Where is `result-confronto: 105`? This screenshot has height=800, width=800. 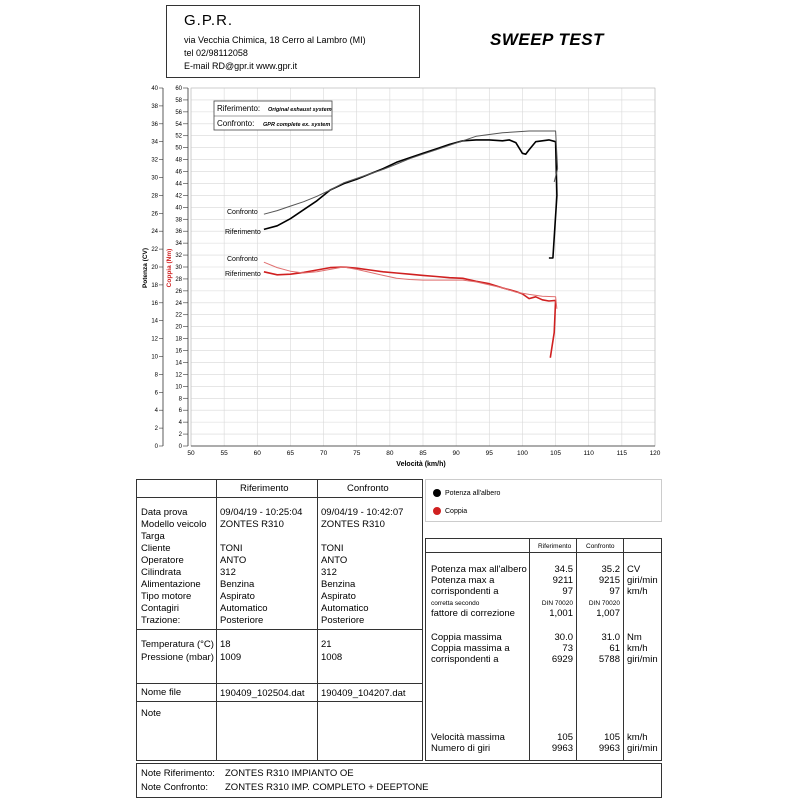
result-confronto: 105 is located at coordinates (612, 737).